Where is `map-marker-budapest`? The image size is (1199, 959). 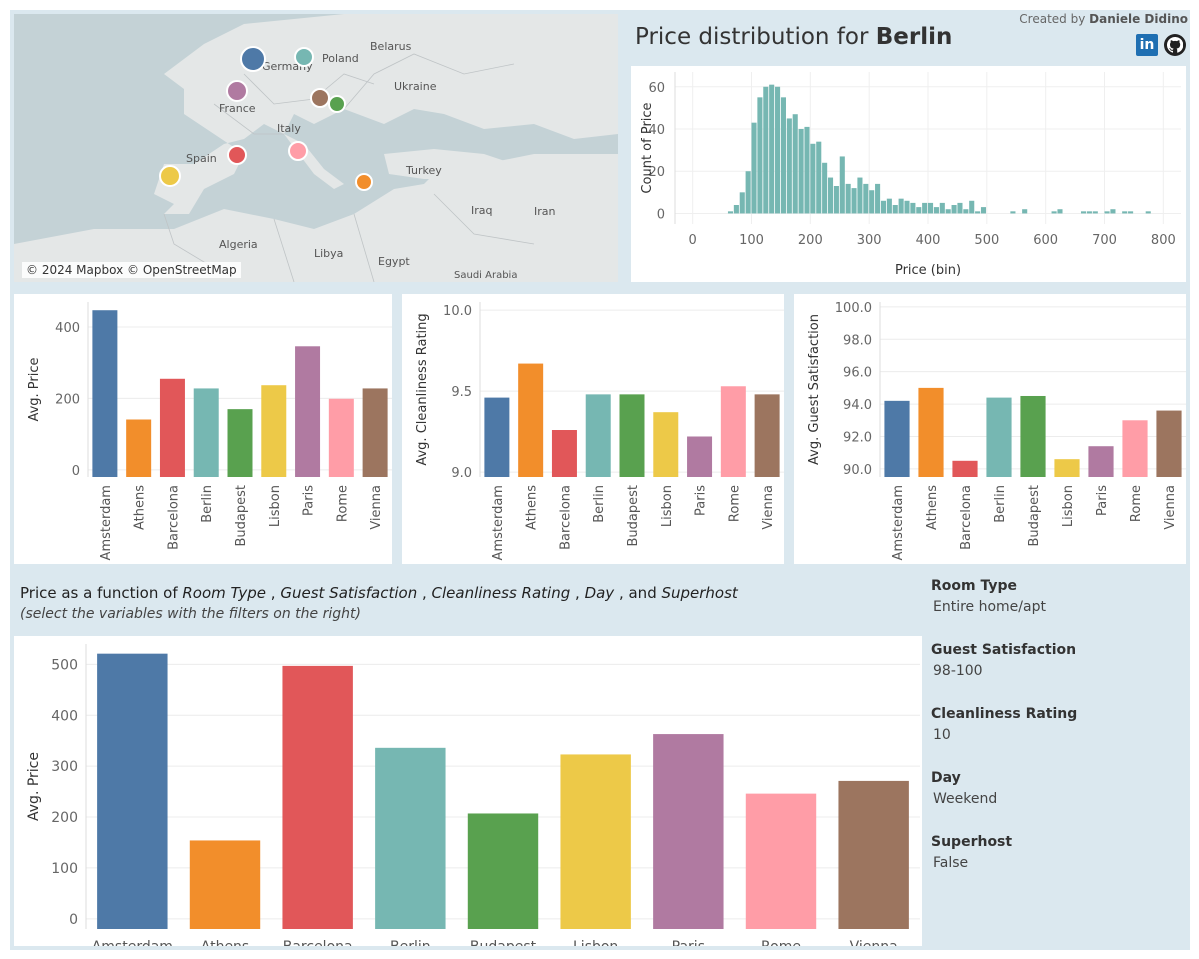 map-marker-budapest is located at coordinates (337, 104).